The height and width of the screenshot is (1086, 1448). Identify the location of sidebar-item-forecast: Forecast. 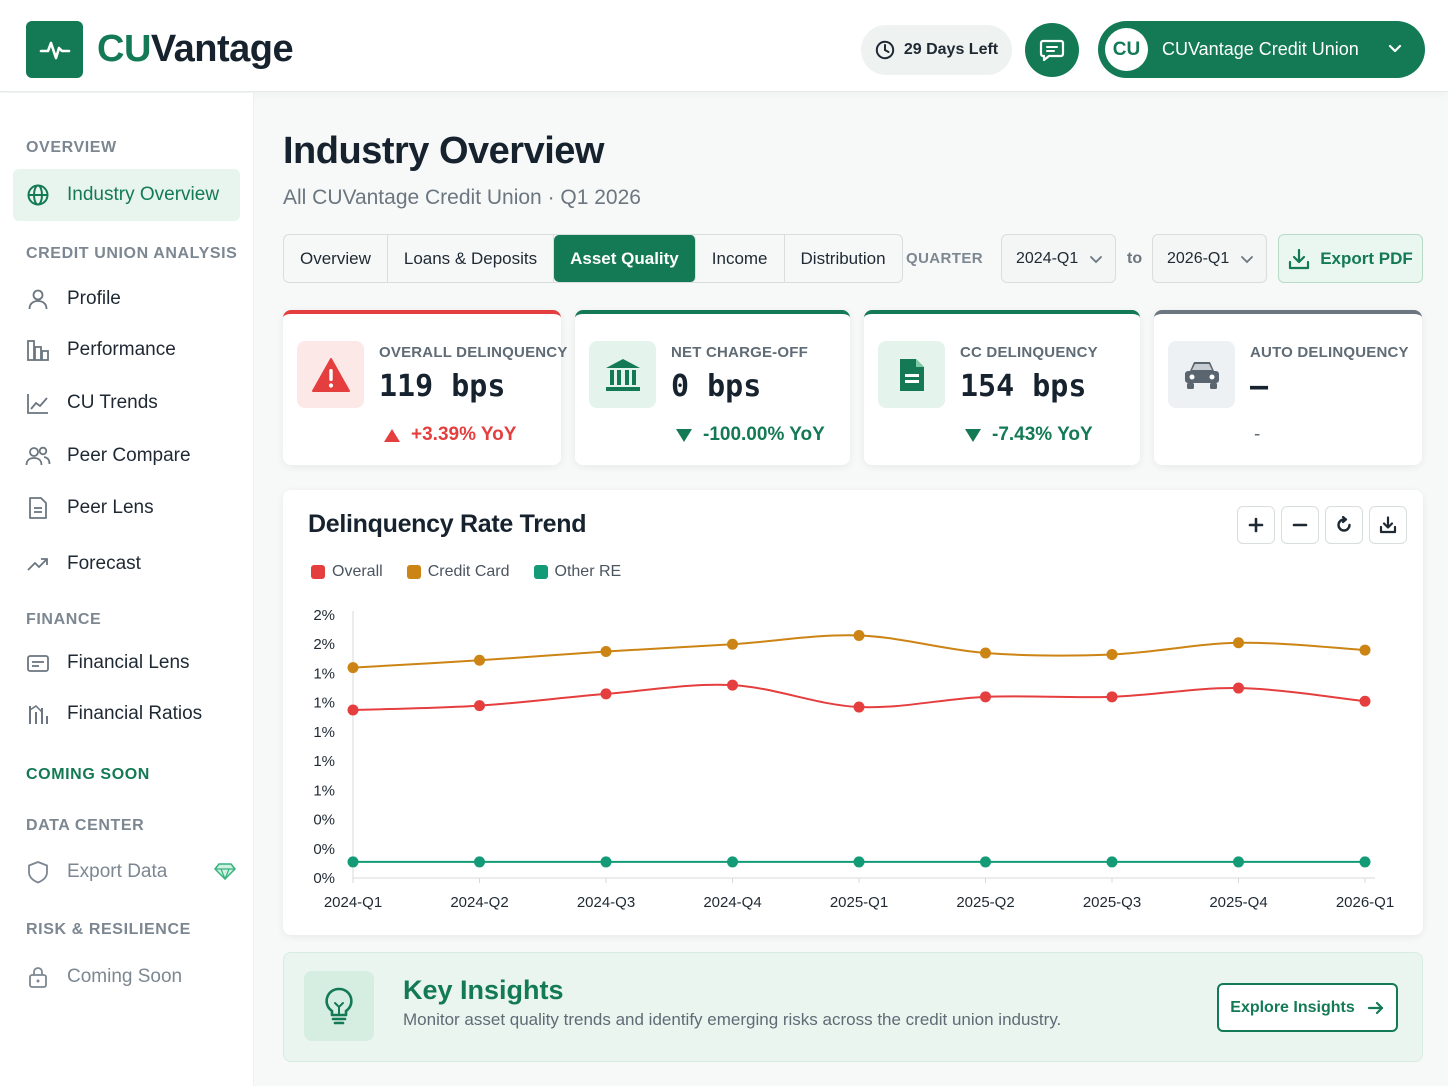
(126, 564).